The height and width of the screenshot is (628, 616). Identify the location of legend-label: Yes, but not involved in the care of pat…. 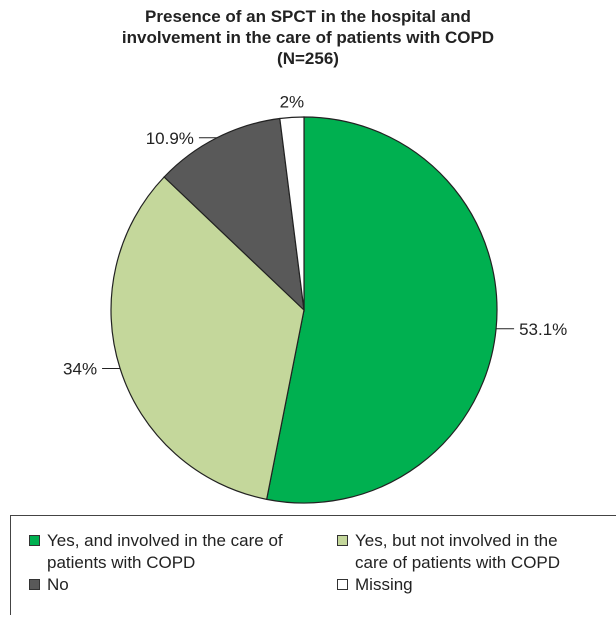
(458, 551).